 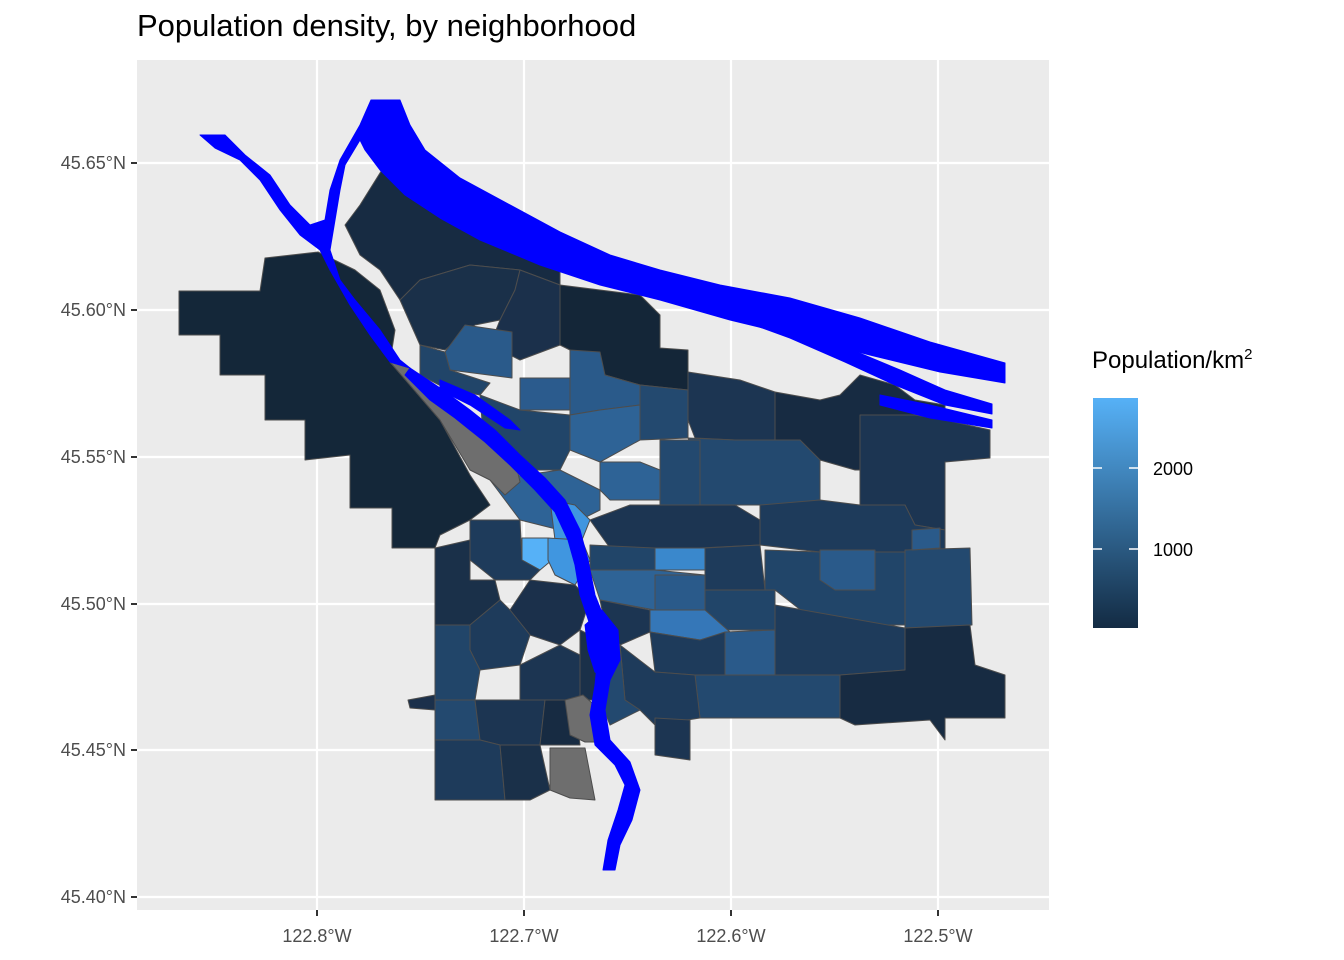 What do you see at coordinates (93, 897) in the screenshot?
I see `y-tick-label: 45.40°N` at bounding box center [93, 897].